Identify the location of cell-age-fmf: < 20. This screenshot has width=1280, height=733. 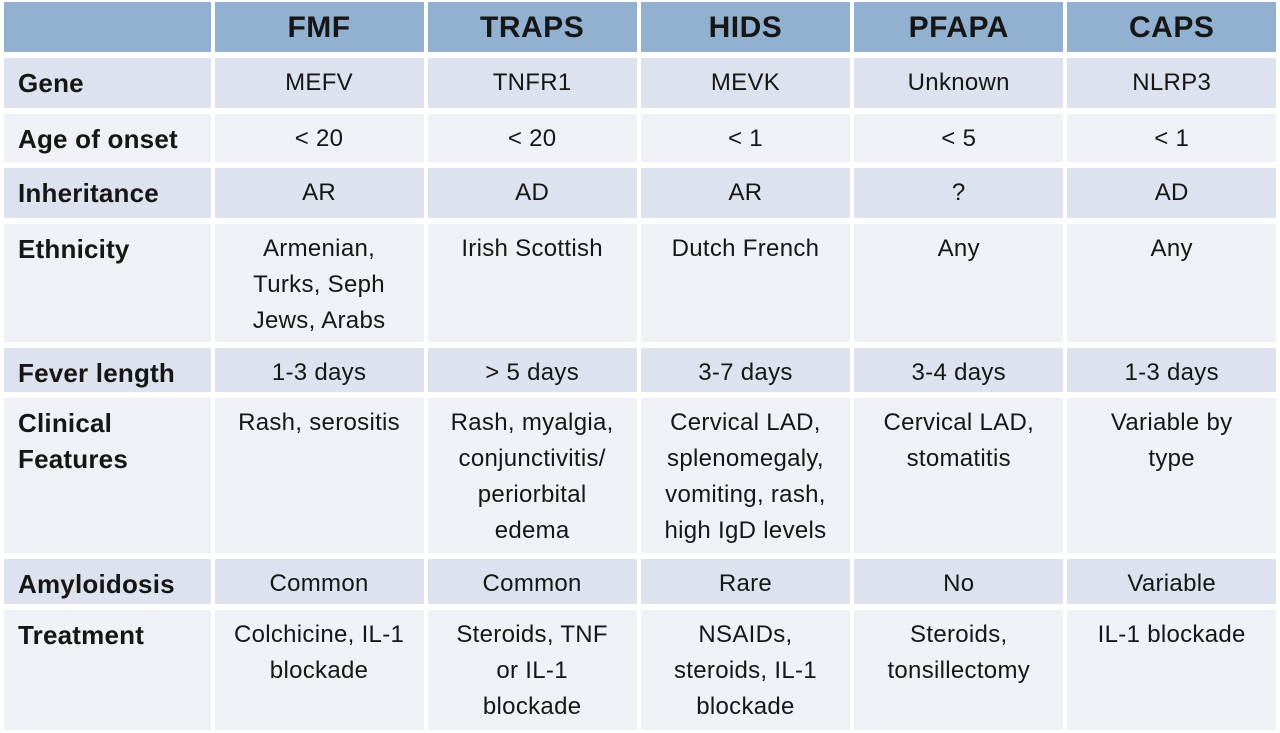
(319, 138).